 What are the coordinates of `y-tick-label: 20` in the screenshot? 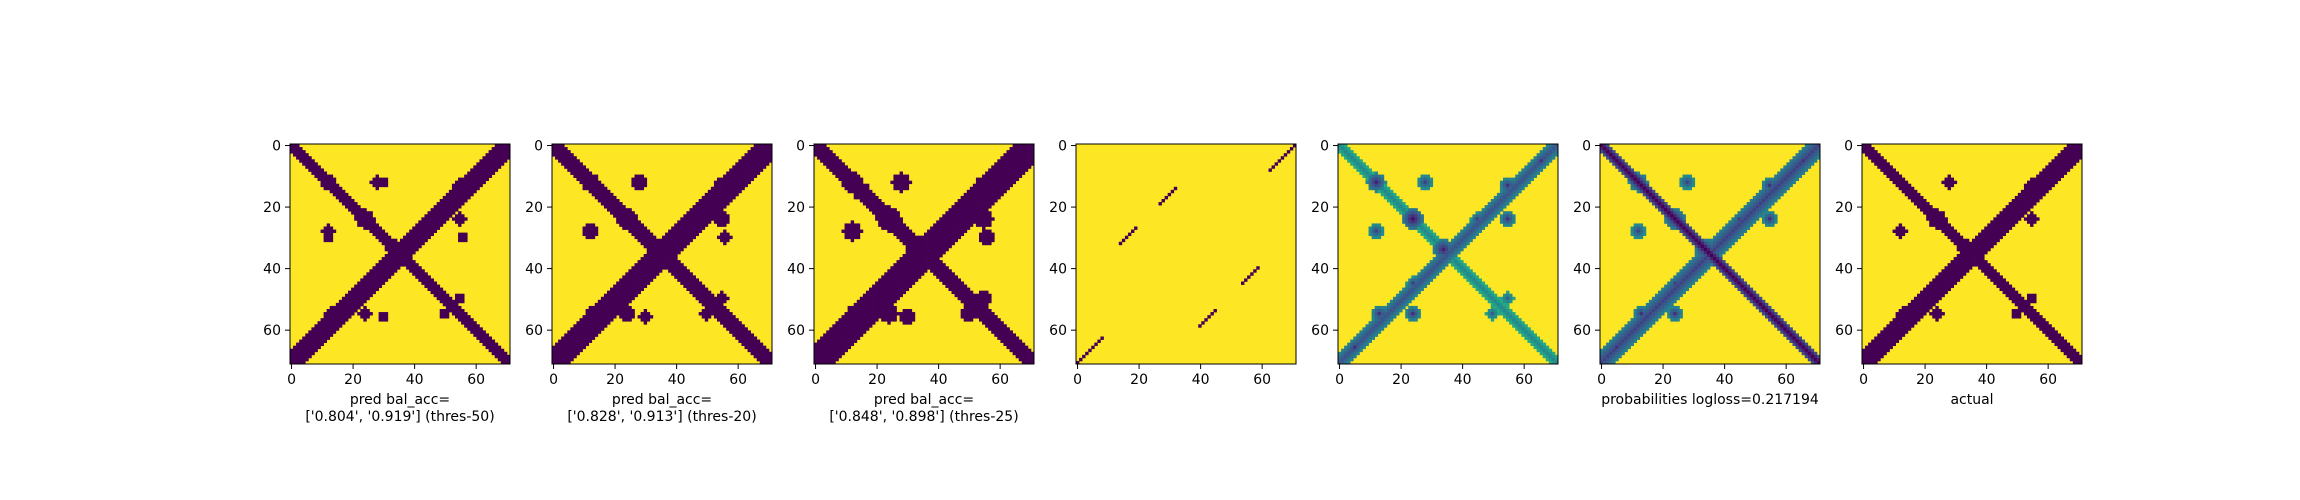 It's located at (1058, 208).